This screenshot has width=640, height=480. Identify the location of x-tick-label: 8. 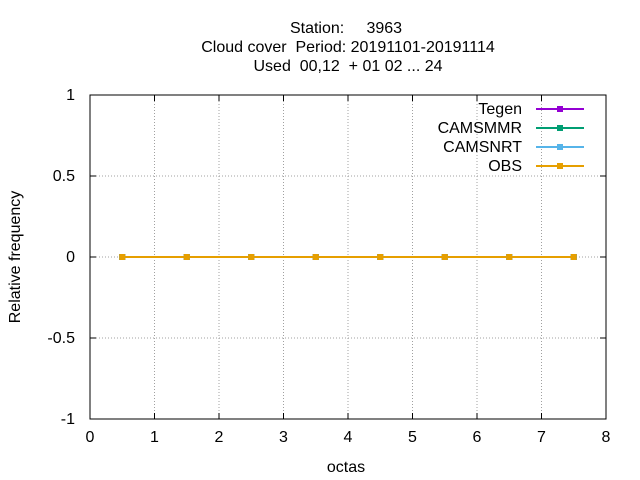
(606, 437).